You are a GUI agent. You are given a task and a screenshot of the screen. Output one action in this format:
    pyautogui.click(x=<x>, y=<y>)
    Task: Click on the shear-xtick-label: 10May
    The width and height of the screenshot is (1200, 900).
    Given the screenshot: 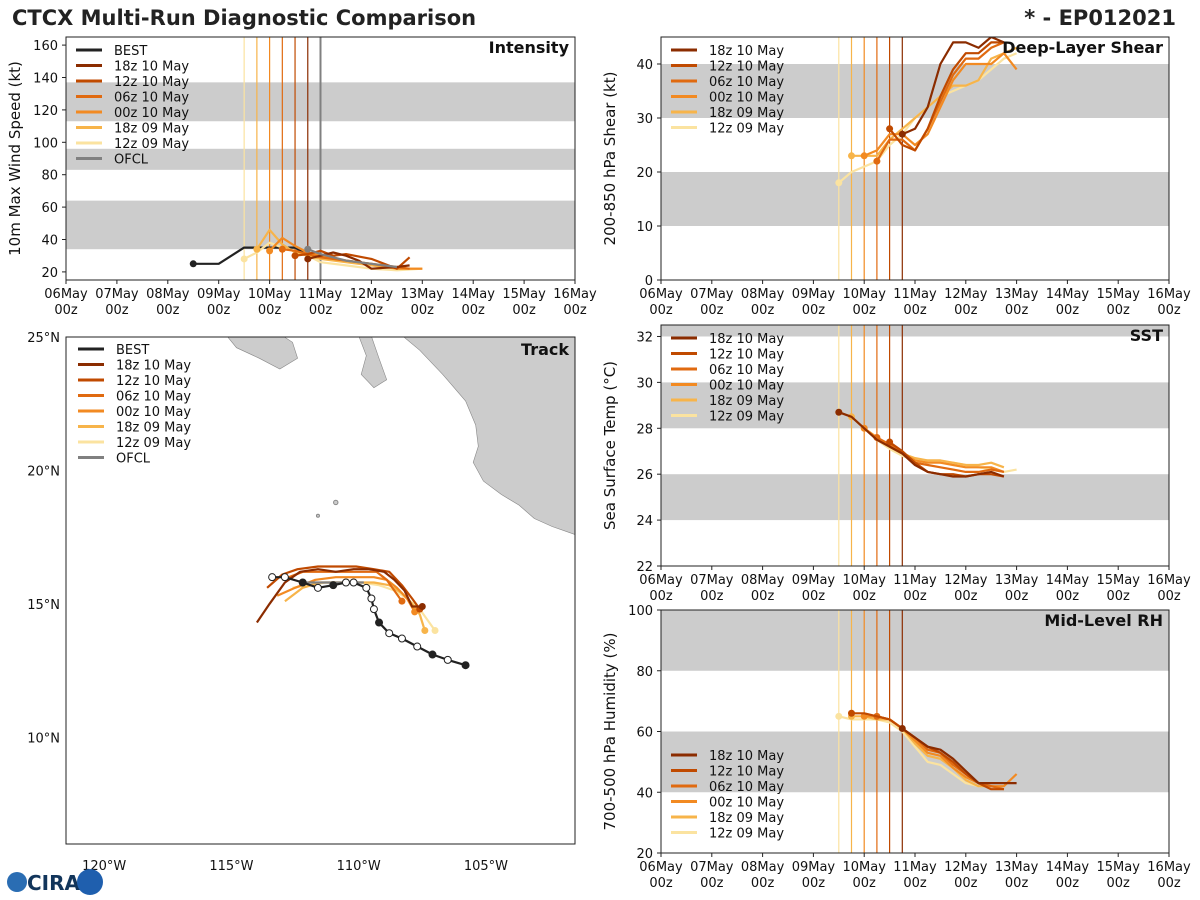 What is the action you would take?
    pyautogui.click(x=864, y=294)
    